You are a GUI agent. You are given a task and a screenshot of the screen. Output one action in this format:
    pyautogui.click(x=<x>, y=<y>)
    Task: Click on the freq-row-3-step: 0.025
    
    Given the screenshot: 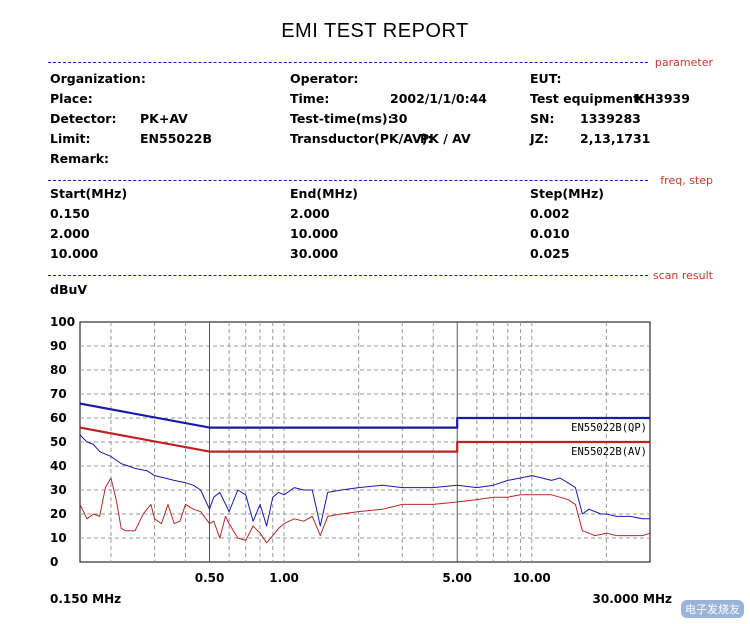 What is the action you would take?
    pyautogui.click(x=550, y=253)
    